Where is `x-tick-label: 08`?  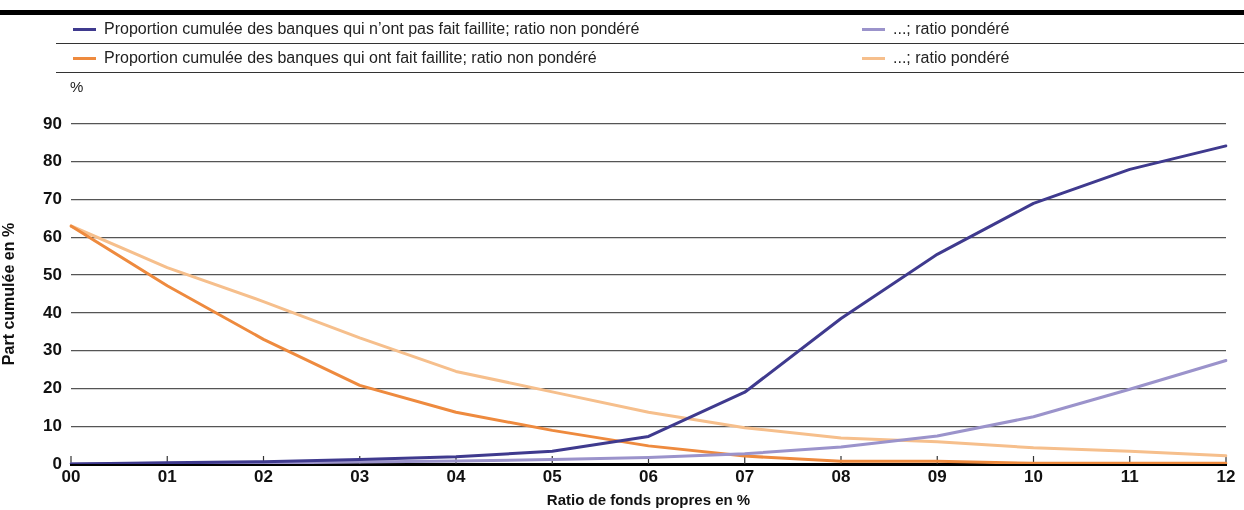
x-tick-label: 08 is located at coordinates (841, 476).